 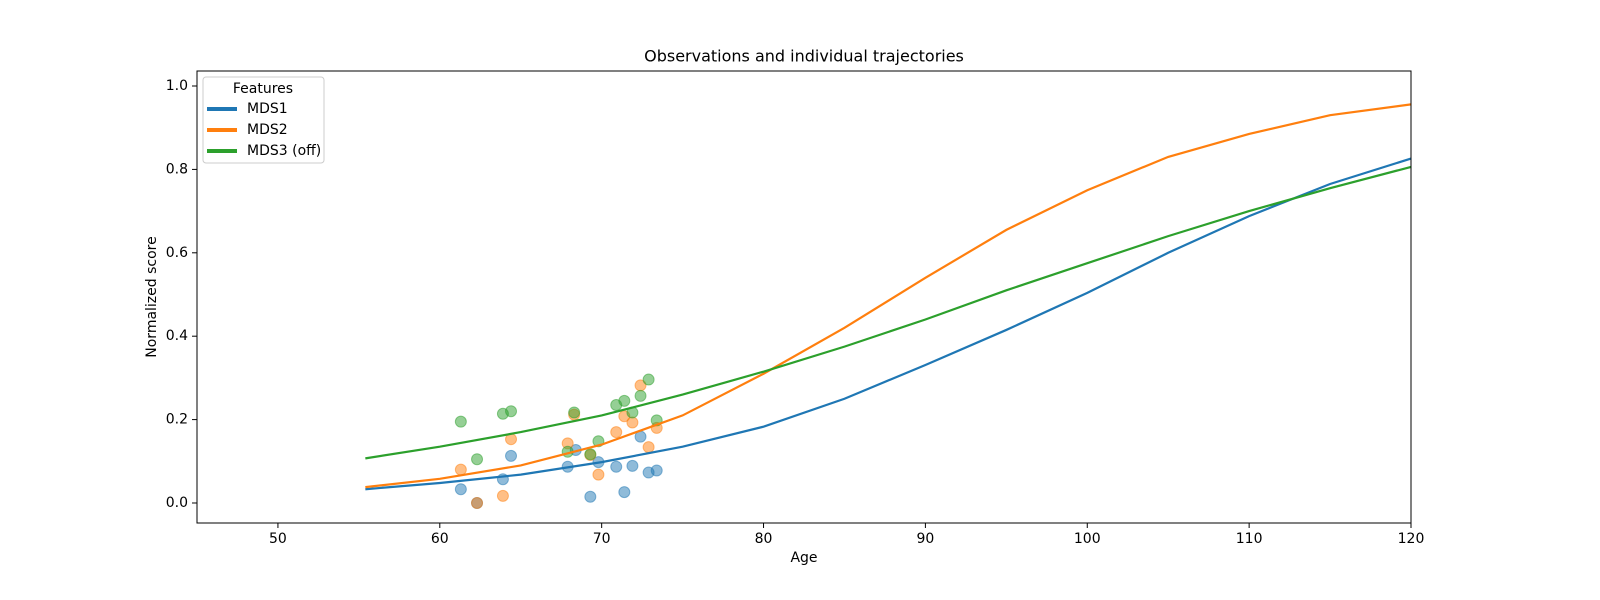 What do you see at coordinates (440, 539) in the screenshot?
I see `x-tick-label: 60` at bounding box center [440, 539].